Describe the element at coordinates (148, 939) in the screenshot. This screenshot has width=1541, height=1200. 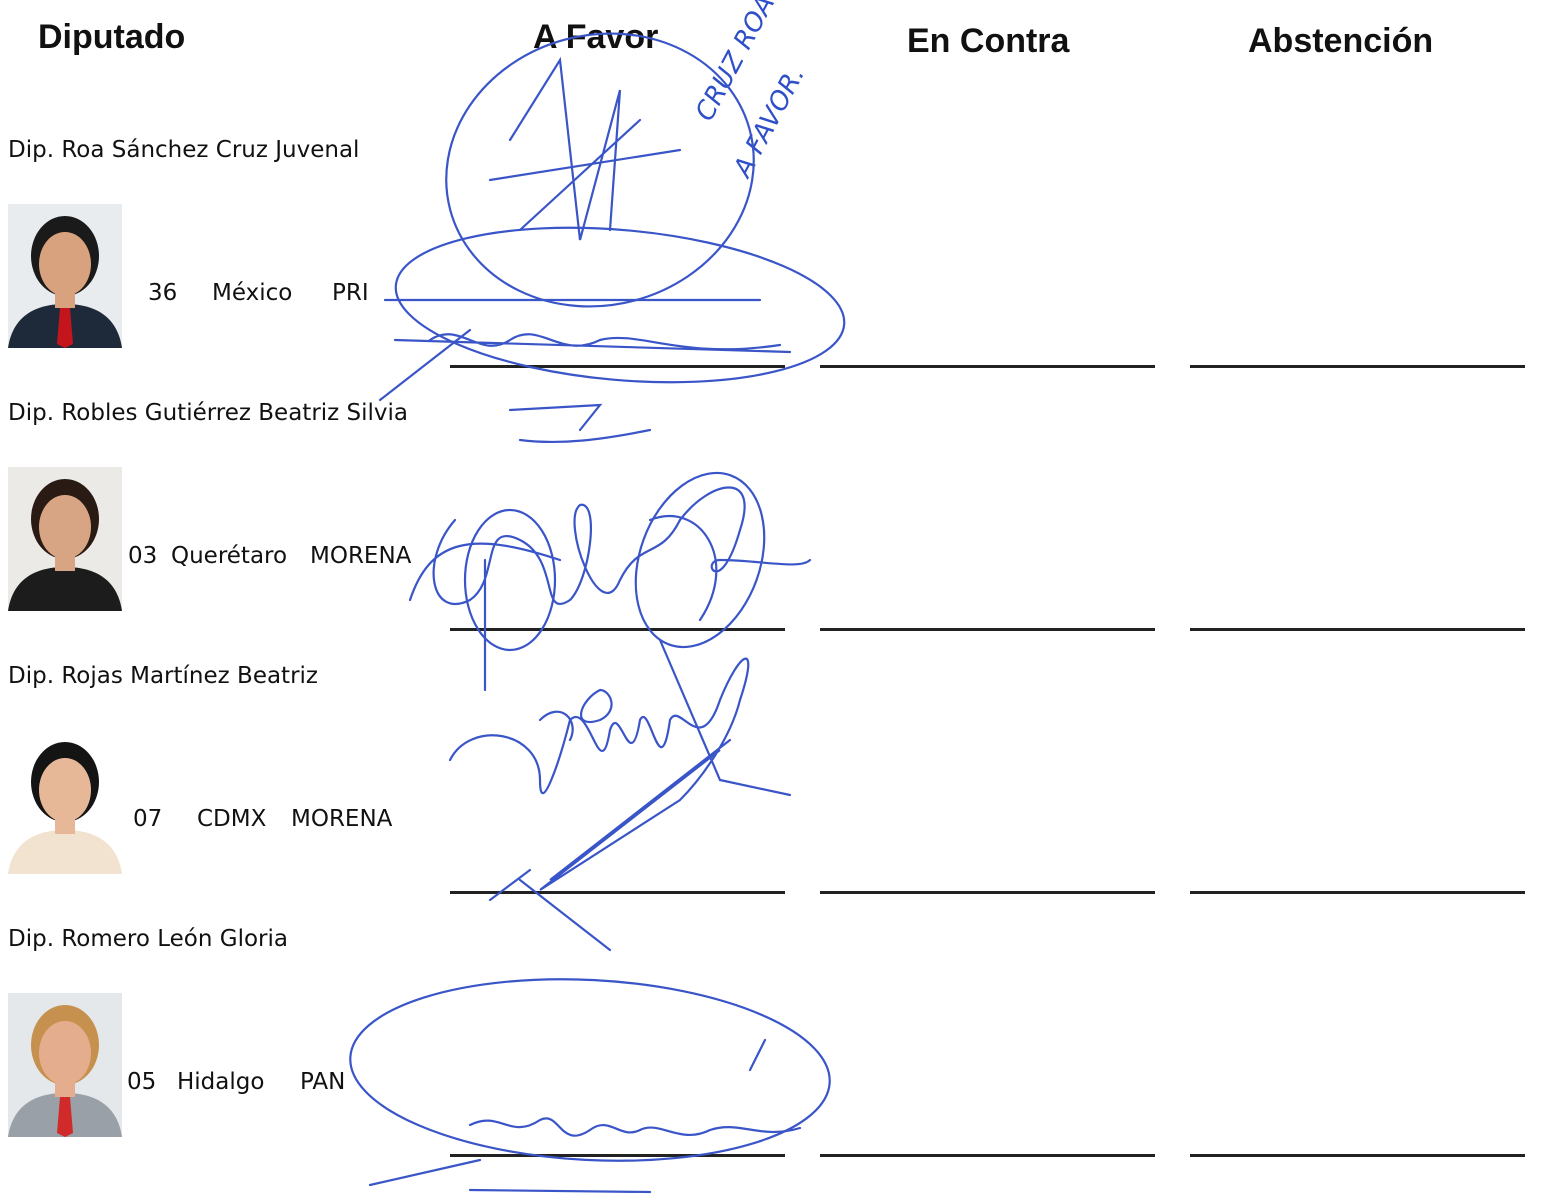
I see `deputy-name: Dip. Romero León Gloria` at that location.